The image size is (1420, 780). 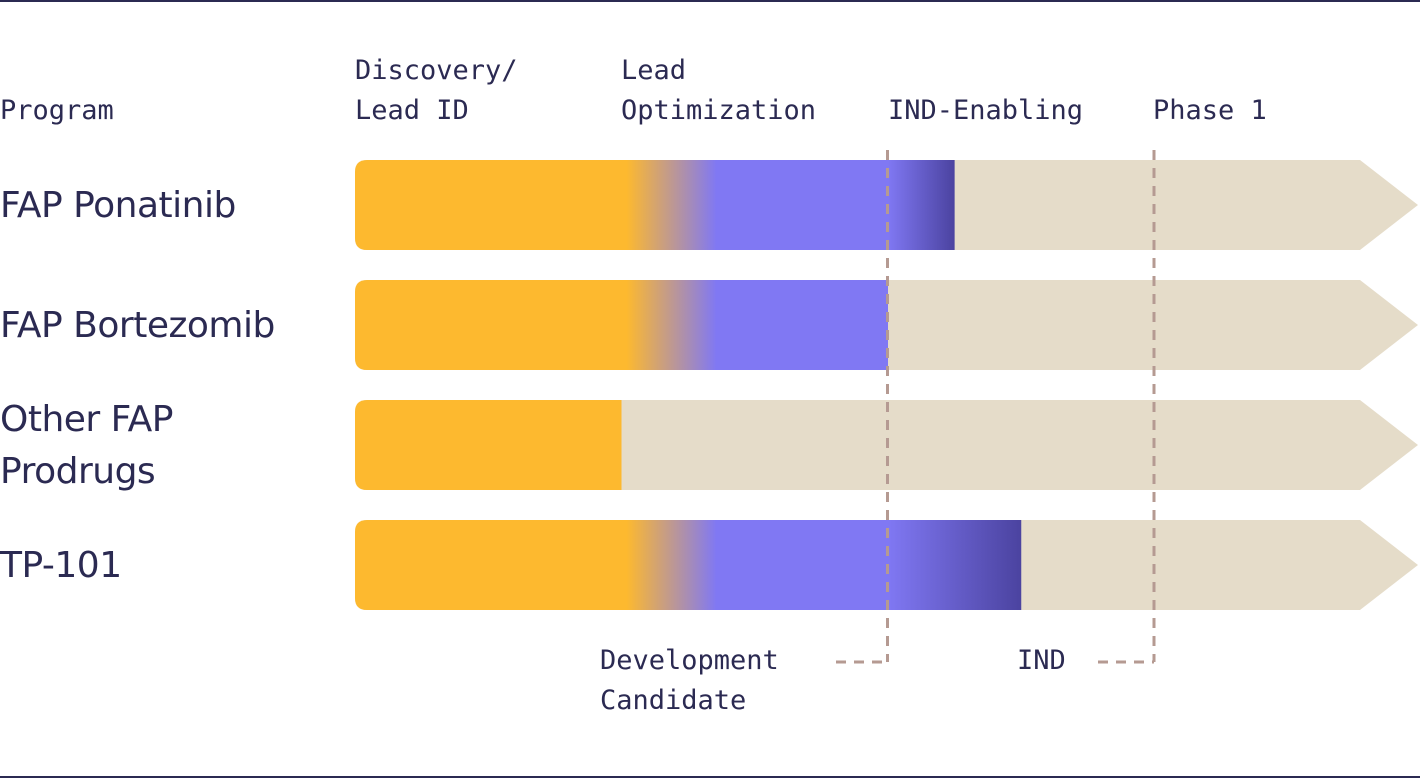 What do you see at coordinates (61, 565) in the screenshot?
I see `program-label-tp-101: TP-101` at bounding box center [61, 565].